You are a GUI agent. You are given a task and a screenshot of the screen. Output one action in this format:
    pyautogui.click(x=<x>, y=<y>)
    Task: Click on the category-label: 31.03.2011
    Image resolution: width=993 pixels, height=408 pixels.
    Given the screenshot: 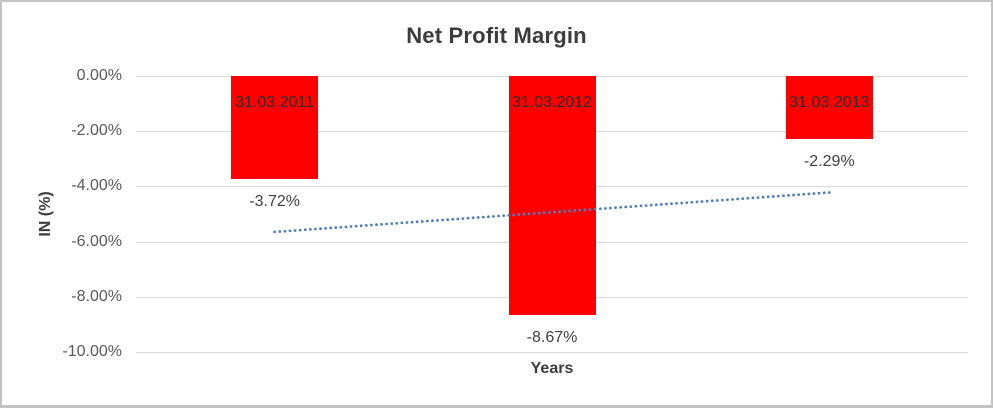 What is the action you would take?
    pyautogui.click(x=275, y=102)
    